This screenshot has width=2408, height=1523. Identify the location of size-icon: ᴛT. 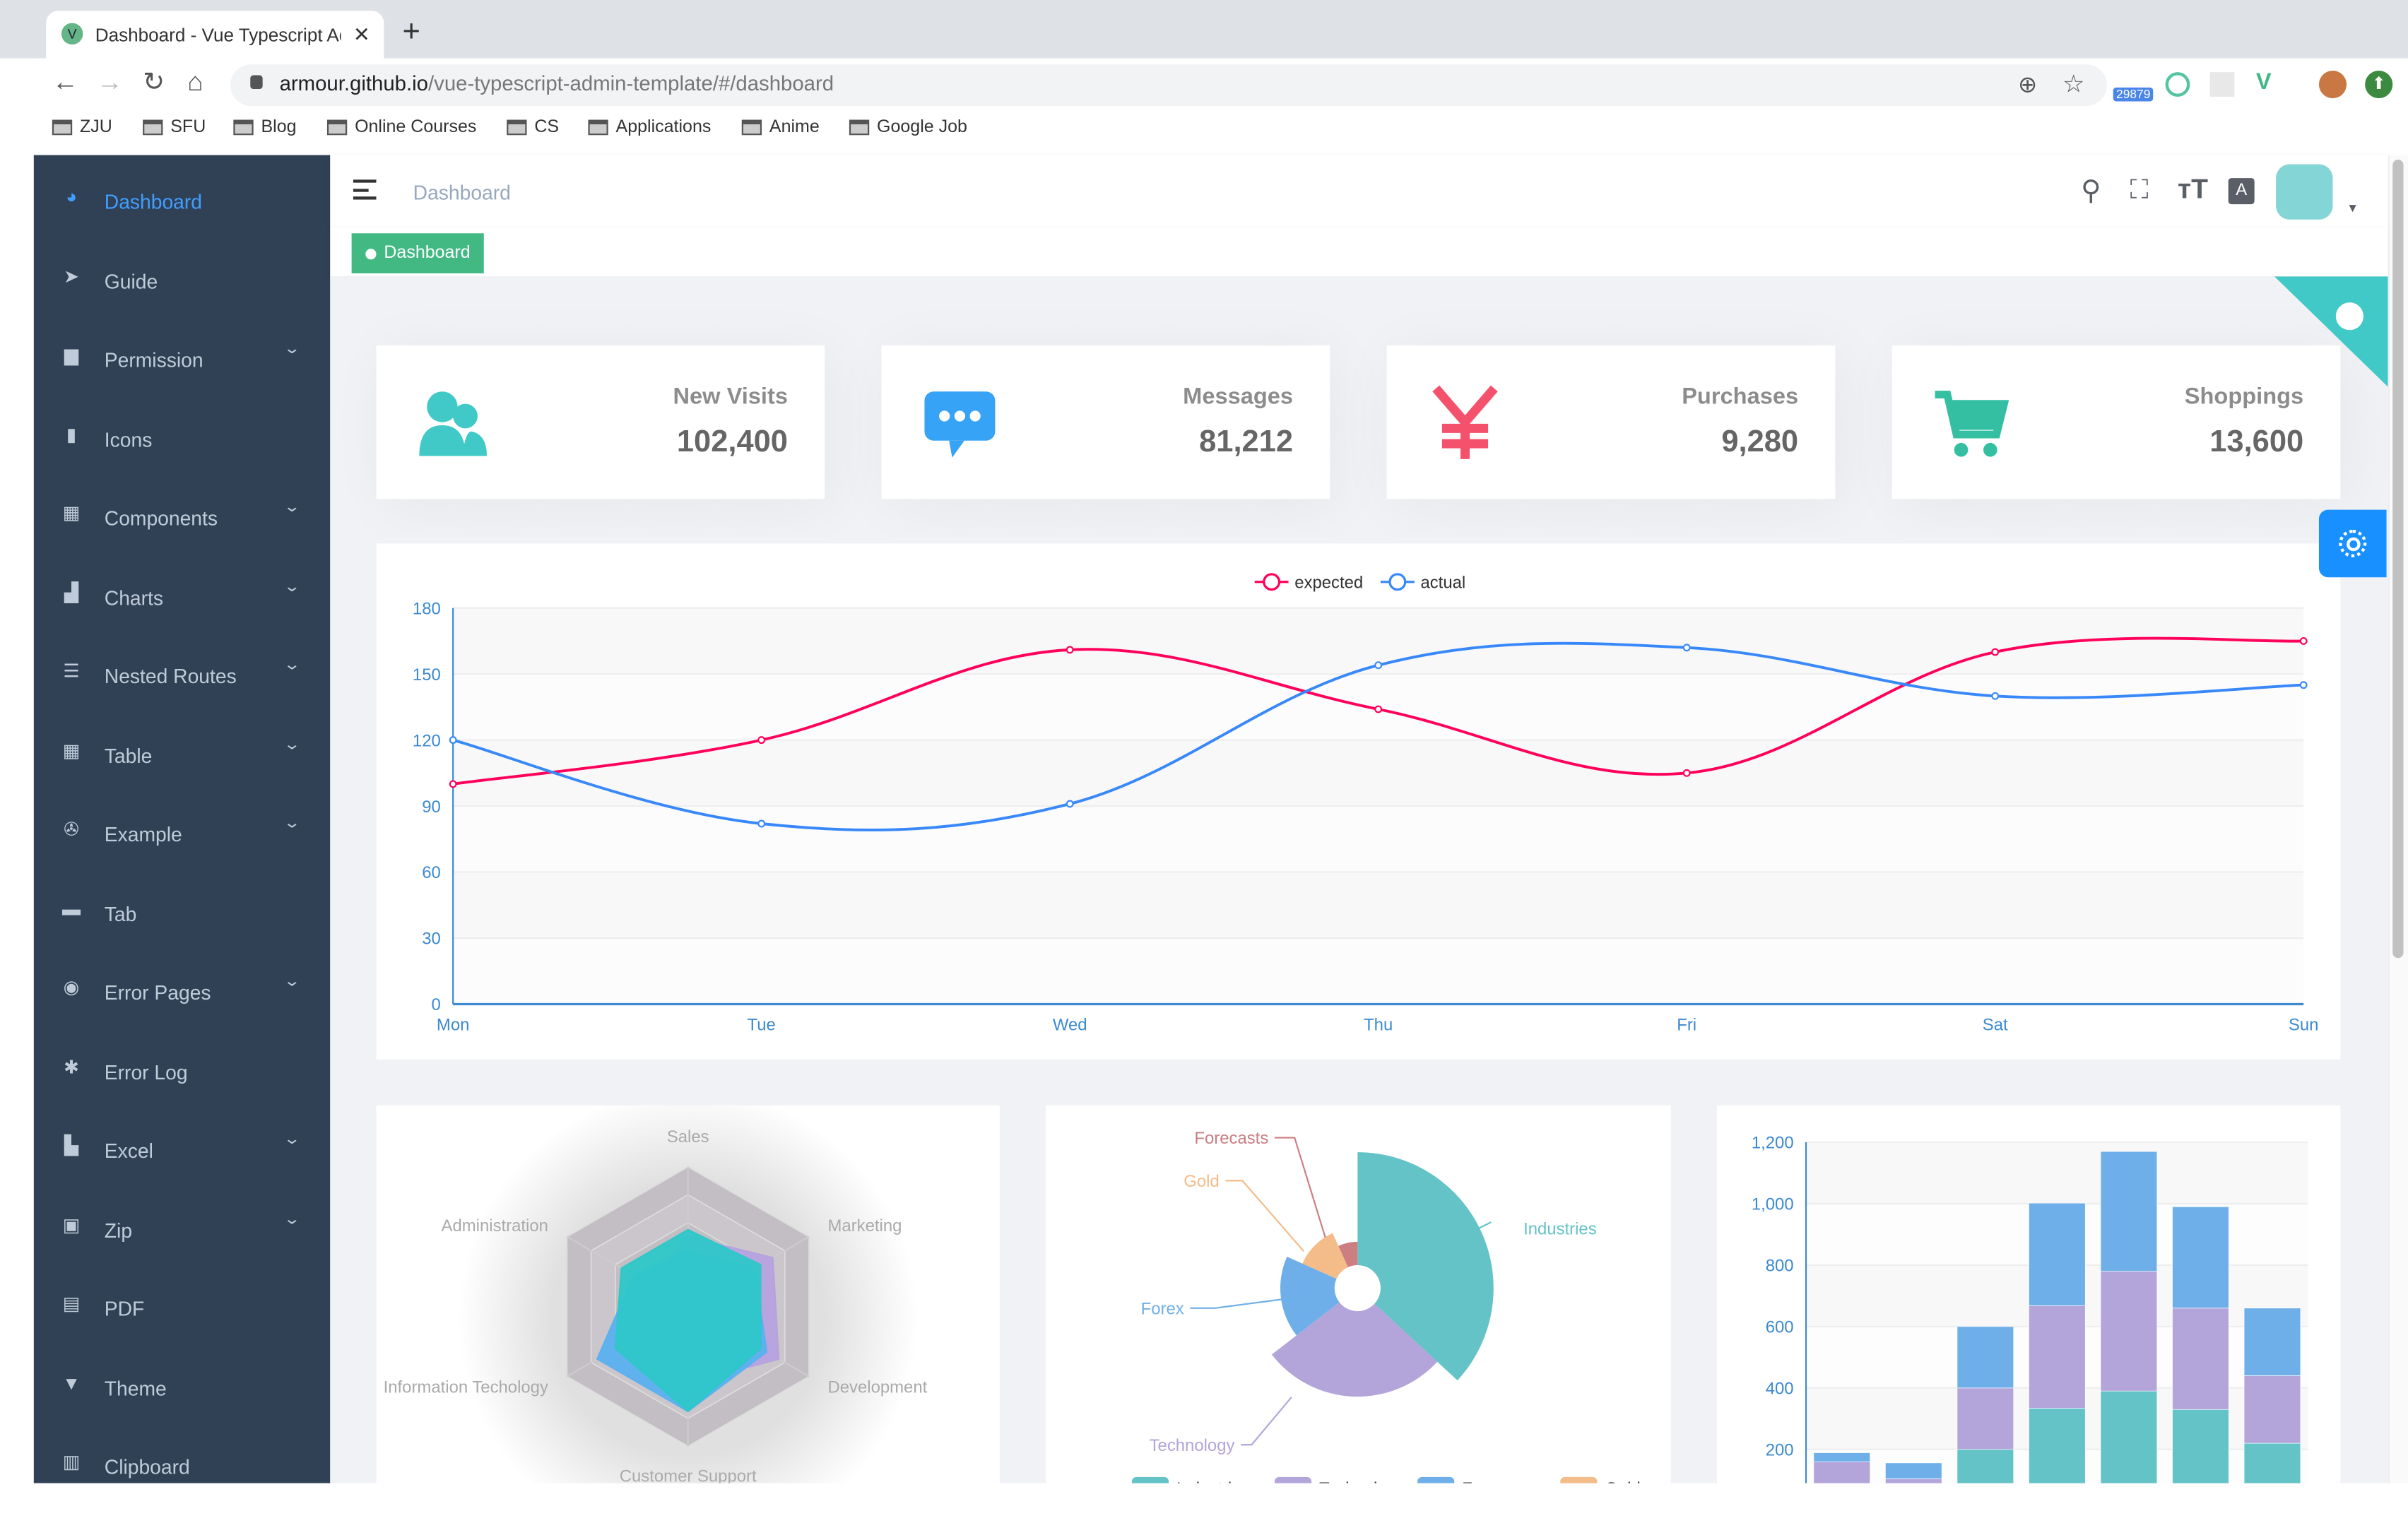
(2193, 189).